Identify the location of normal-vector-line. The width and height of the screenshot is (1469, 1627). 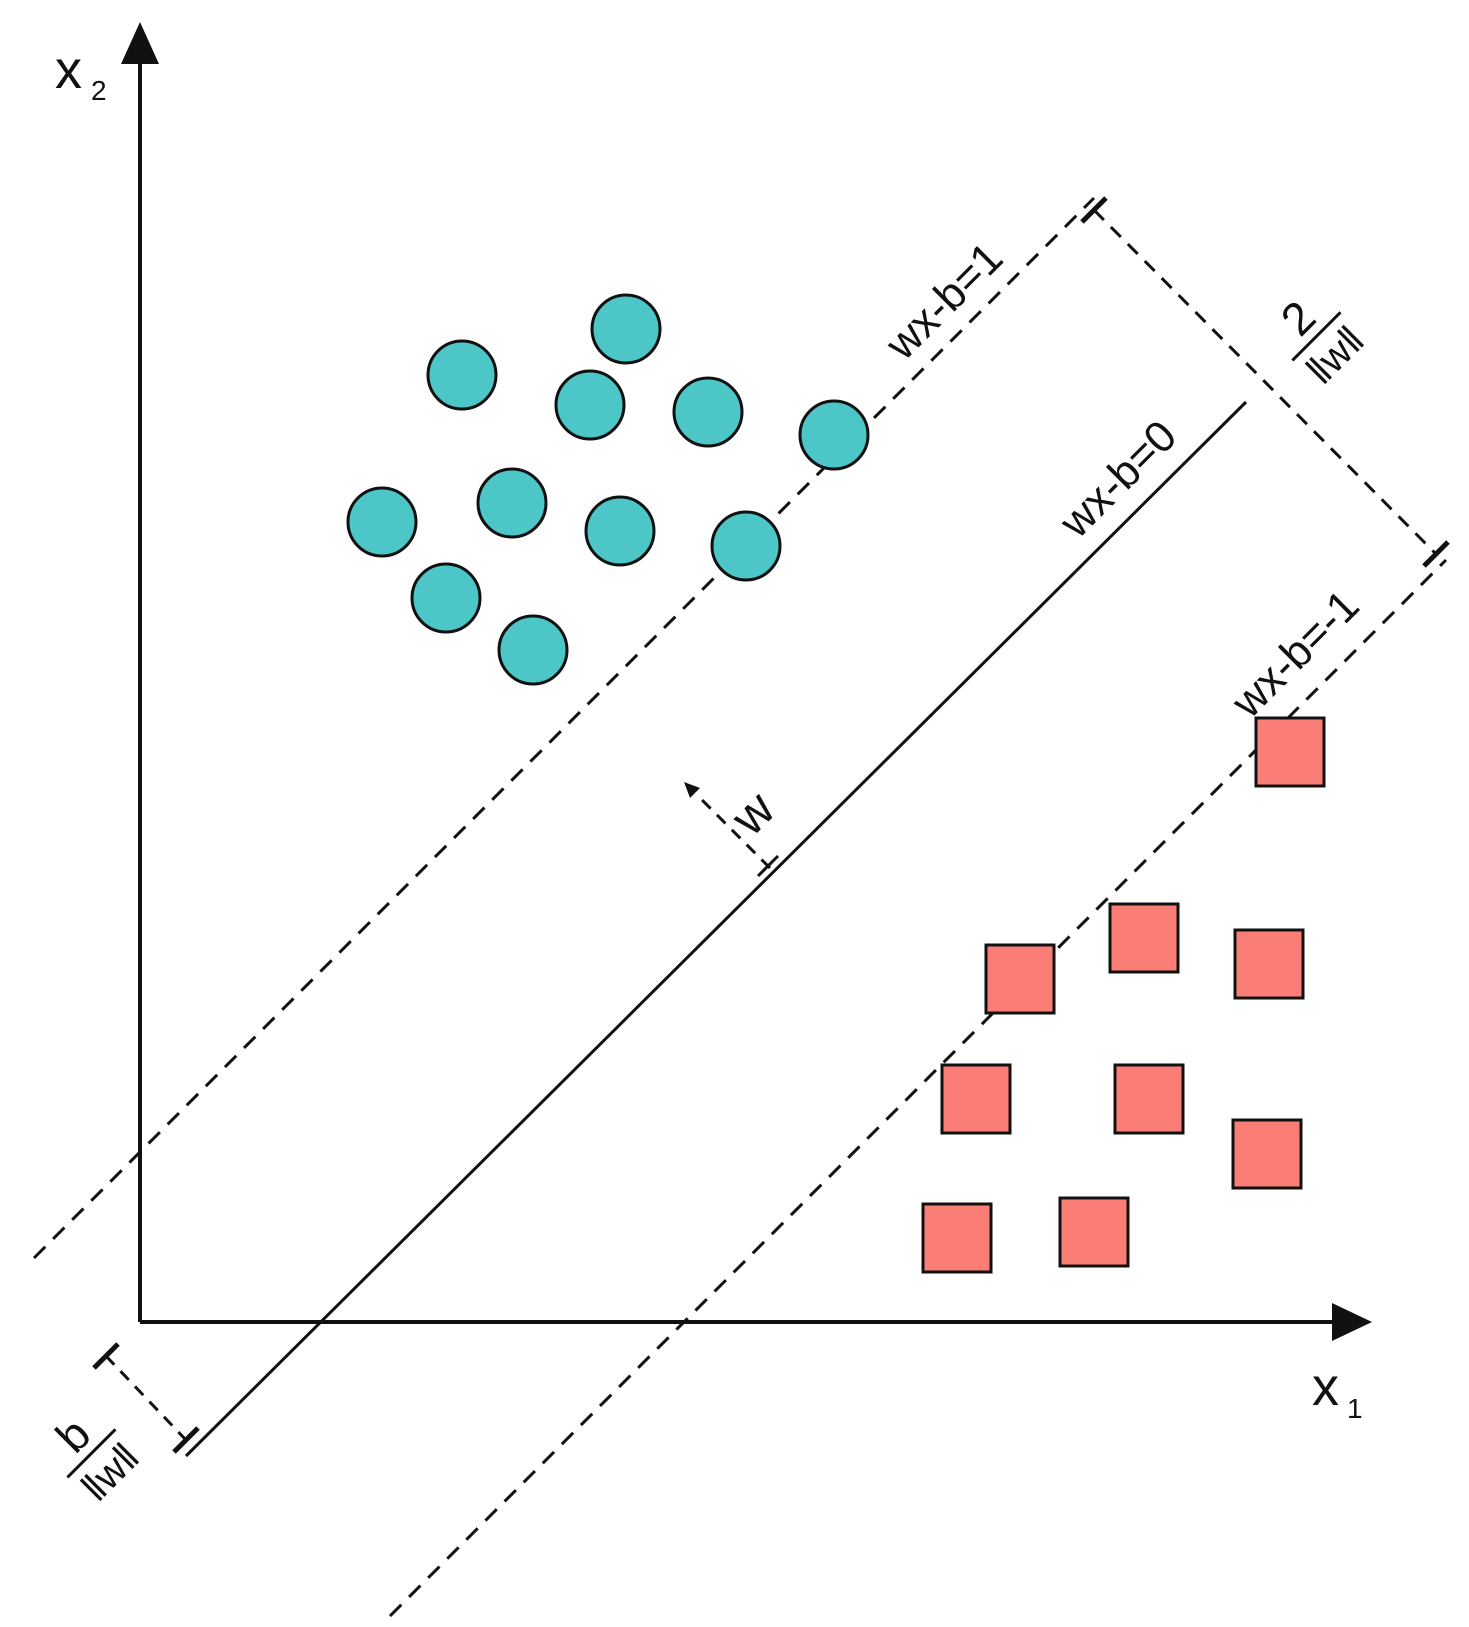
(733, 831).